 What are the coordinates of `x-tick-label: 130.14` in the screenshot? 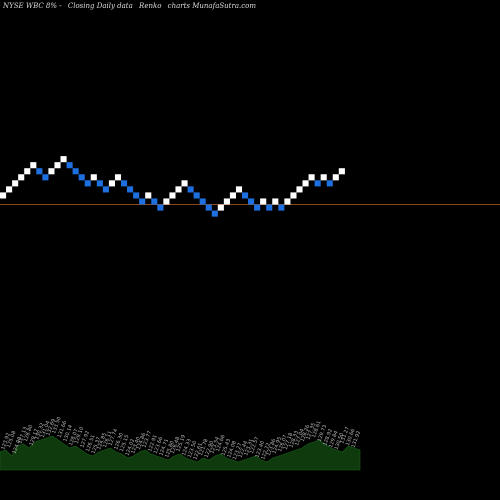 It's located at (68, 433).